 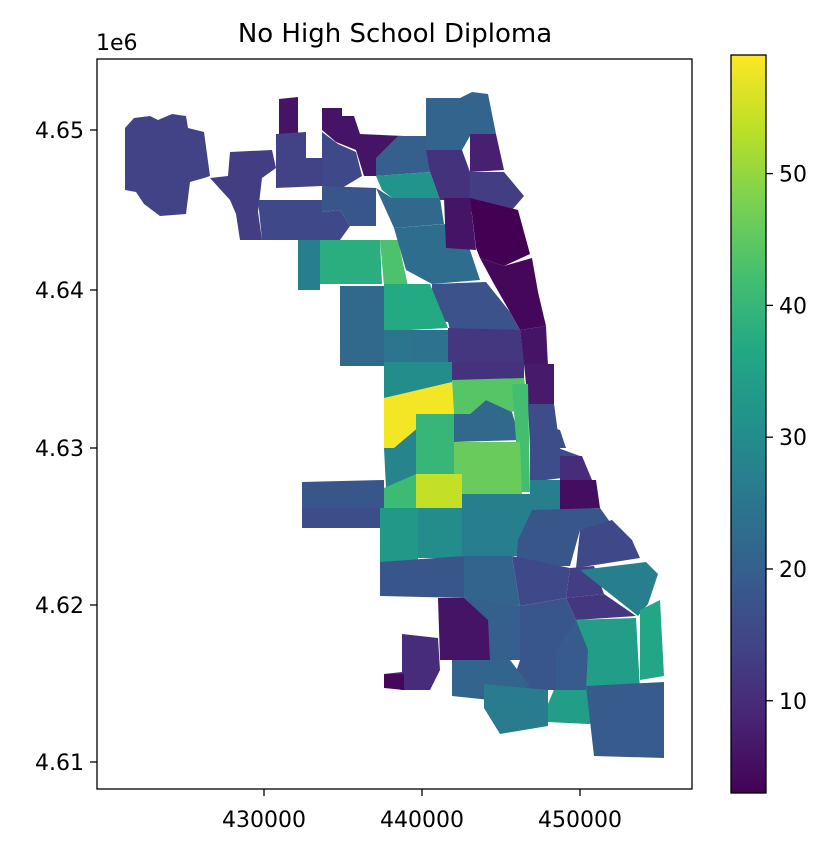 I want to click on region-calumet-heights, so click(x=601, y=607).